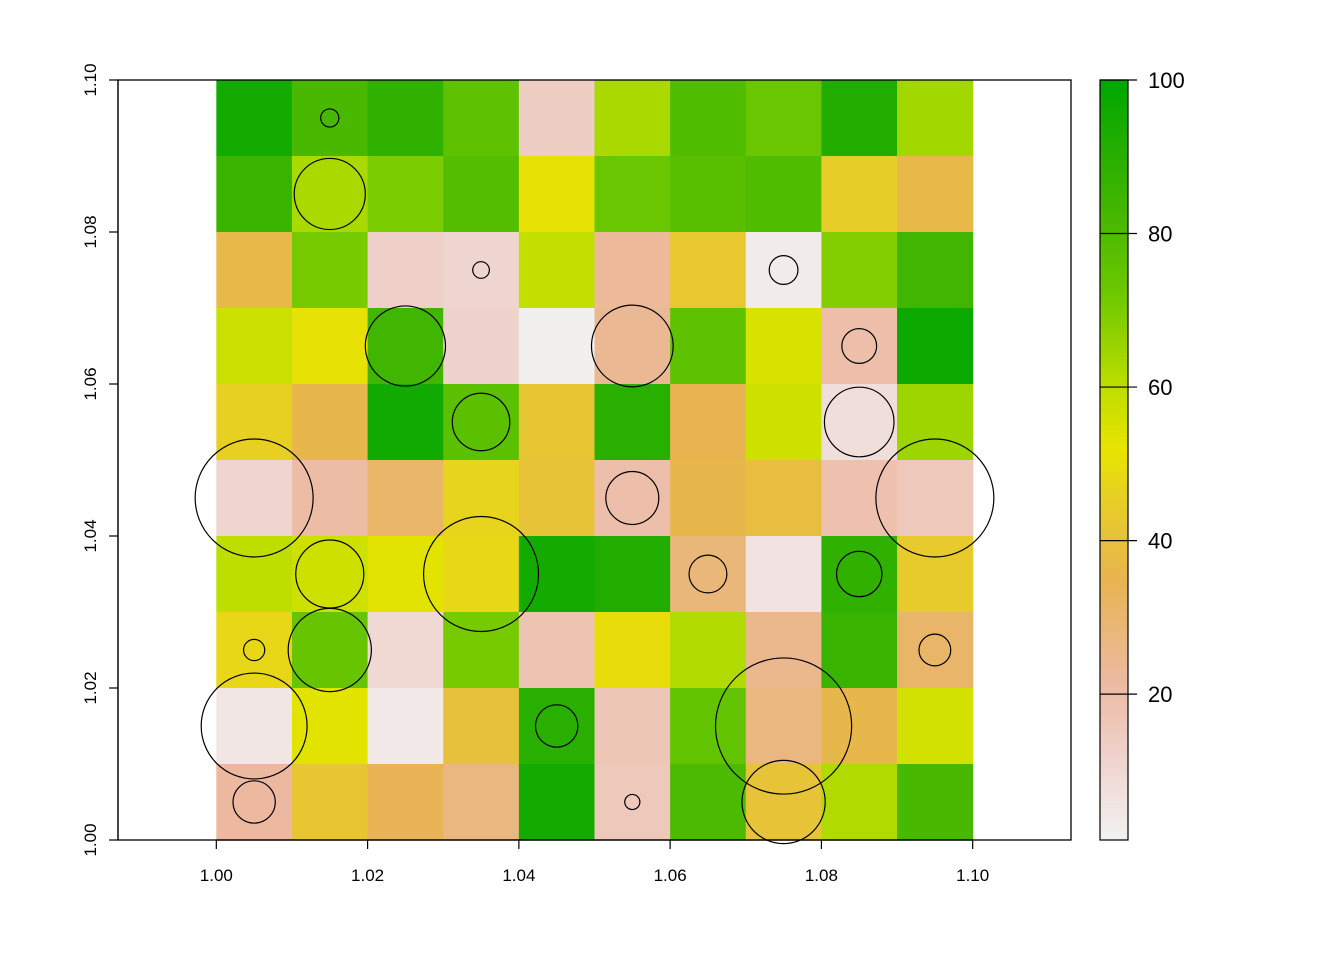  Describe the element at coordinates (594, 862) in the screenshot. I see `x-axis: 1.00 1.02 1.04 1.06 1.08 1.10` at that location.